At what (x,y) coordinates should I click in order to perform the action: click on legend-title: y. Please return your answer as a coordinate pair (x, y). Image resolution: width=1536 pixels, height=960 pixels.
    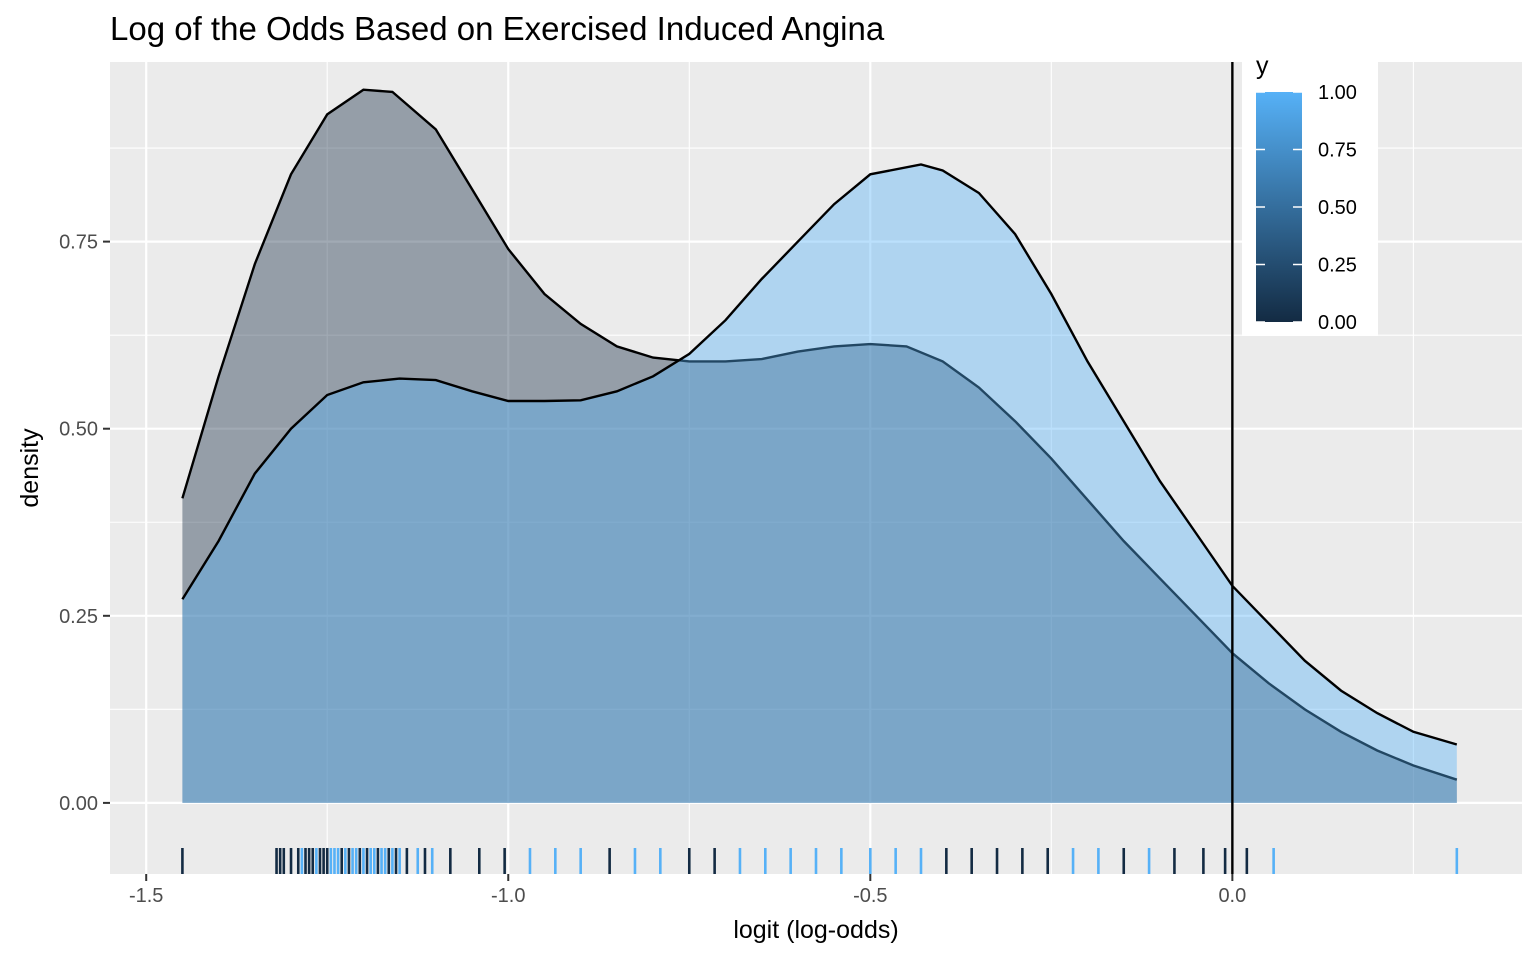
    Looking at the image, I should click on (1262, 66).